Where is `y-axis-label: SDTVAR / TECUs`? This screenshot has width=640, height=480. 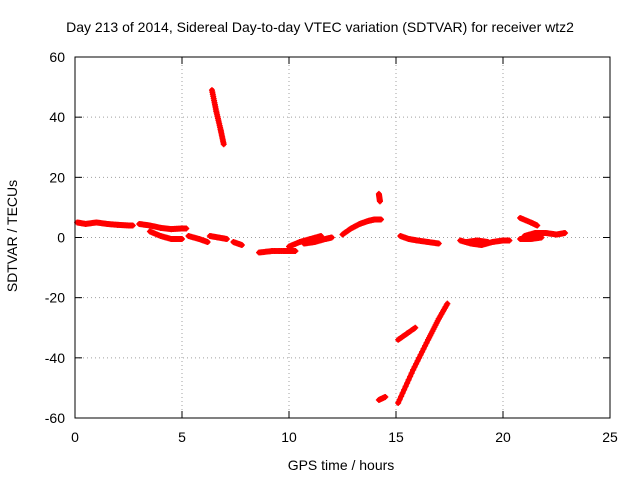 y-axis-label: SDTVAR / TECUs is located at coordinates (12, 236).